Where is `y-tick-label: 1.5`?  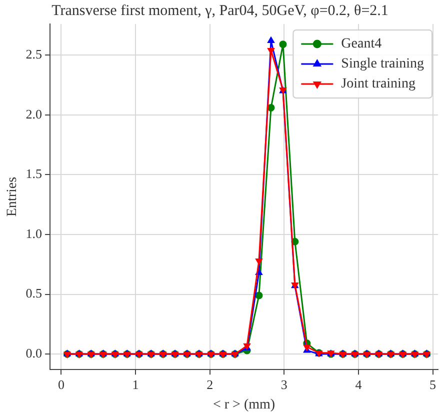 y-tick-label: 1.5 is located at coordinates (34, 174).